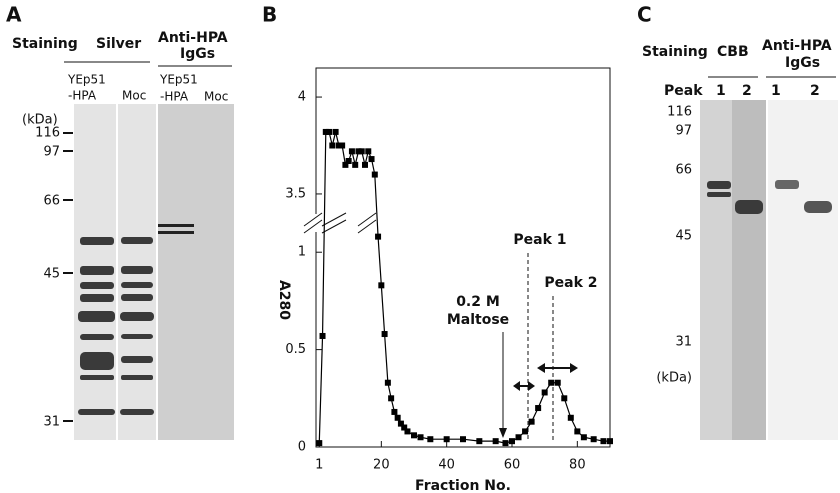 The width and height of the screenshot is (840, 493). What do you see at coordinates (570, 283) in the screenshot?
I see `annotation: Peak 2` at bounding box center [570, 283].